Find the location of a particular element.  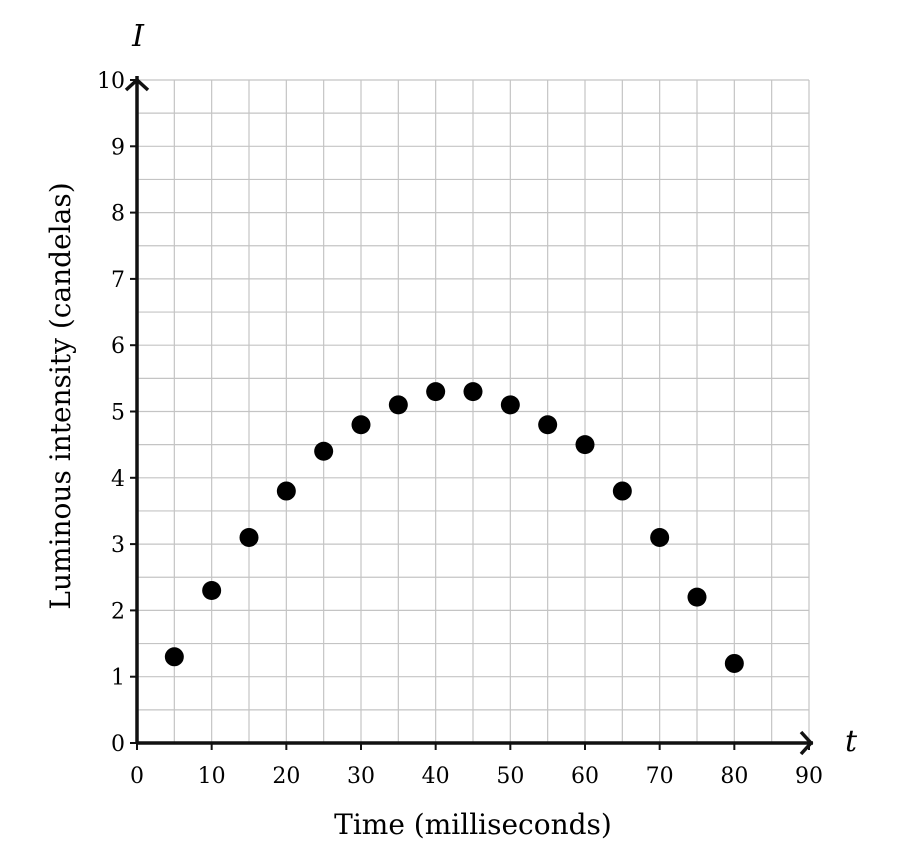

x-axis-arrow is located at coordinates (806, 743).